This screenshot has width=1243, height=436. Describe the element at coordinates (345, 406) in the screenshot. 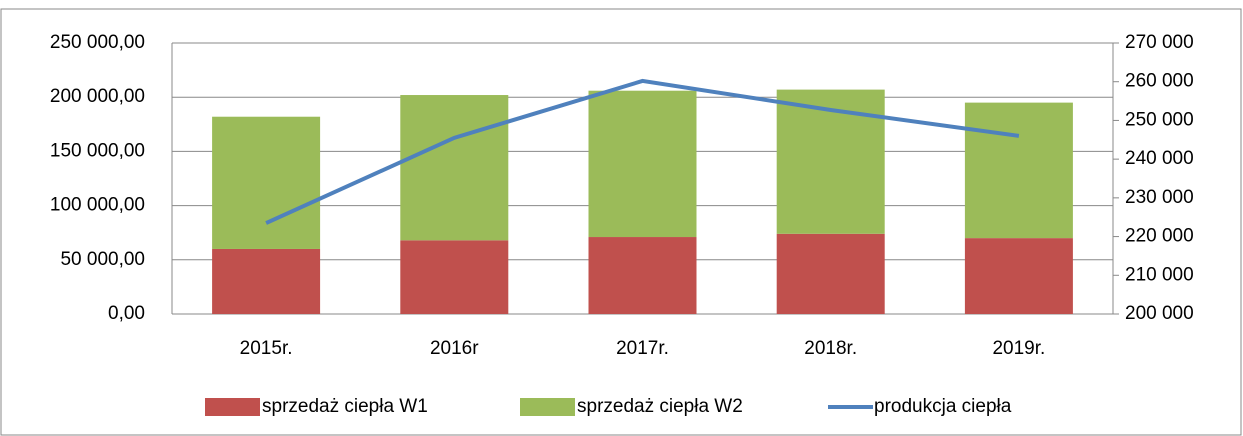

I see `legend-label: sprzedaż ciepła W1` at that location.